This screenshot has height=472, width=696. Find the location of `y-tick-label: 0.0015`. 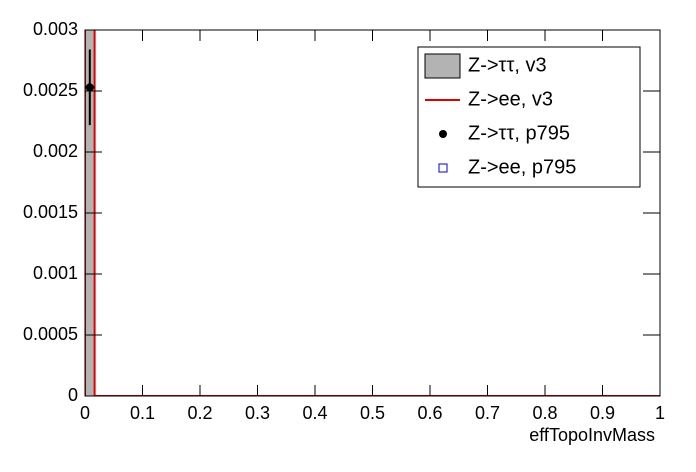

y-tick-label: 0.0015 is located at coordinates (50, 212).